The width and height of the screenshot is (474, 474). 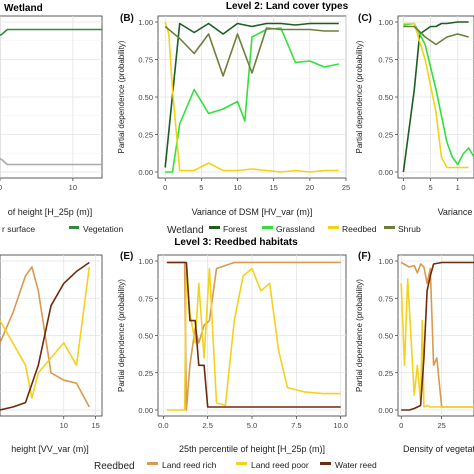 I want to click on panel-label: (F), so click(x=364, y=256).